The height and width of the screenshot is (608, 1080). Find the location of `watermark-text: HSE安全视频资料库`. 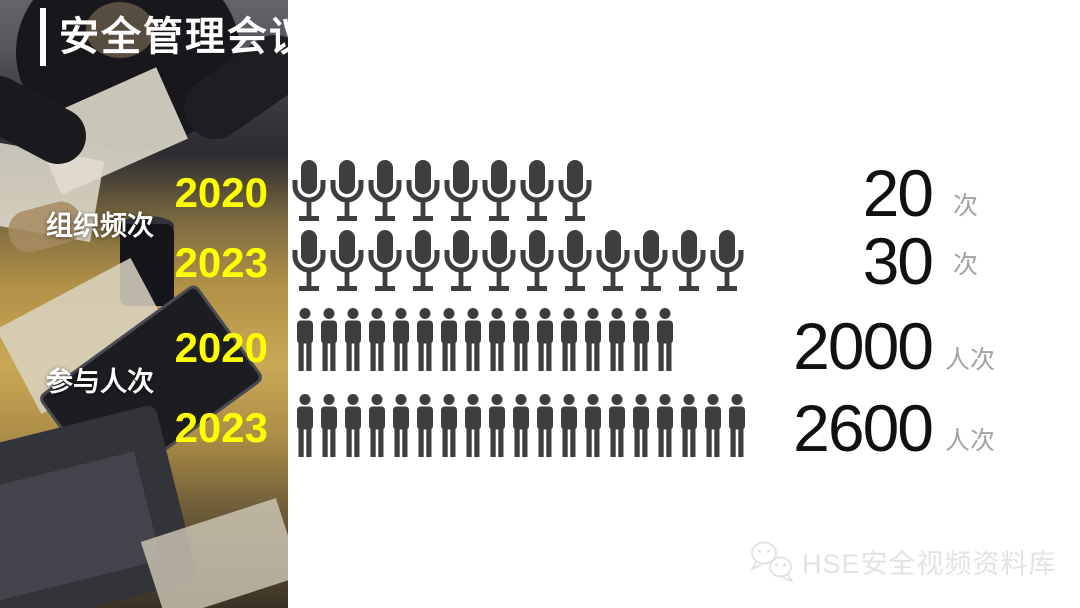

watermark-text: HSE安全视频资料库 is located at coordinates (929, 563).